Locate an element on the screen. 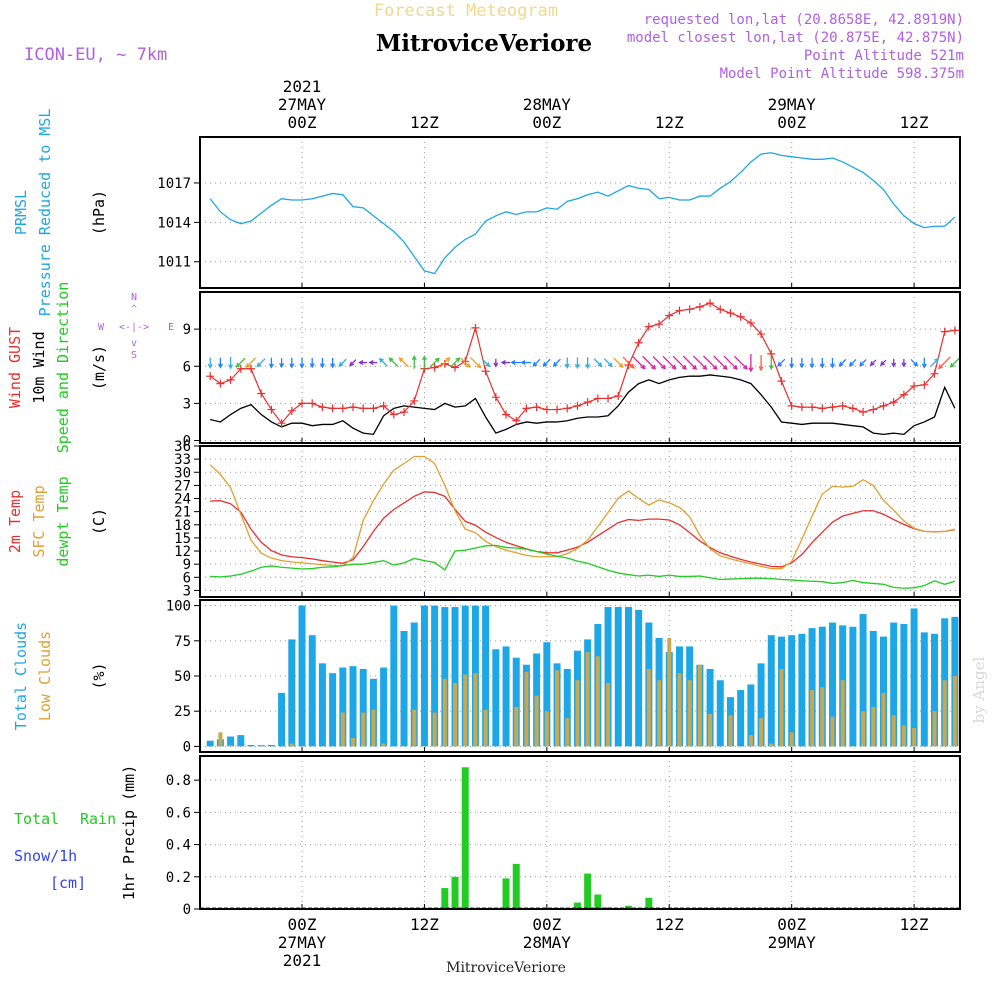 This screenshot has height=1000, width=1000. top-time-label: 00Z is located at coordinates (302, 122).